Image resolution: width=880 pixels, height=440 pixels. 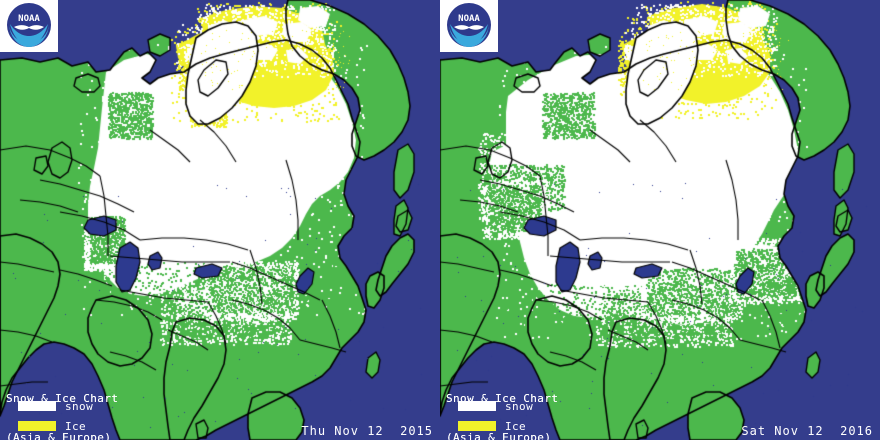 I want to click on date-stamp: Sat Nov 12 2016, so click(x=807, y=431).